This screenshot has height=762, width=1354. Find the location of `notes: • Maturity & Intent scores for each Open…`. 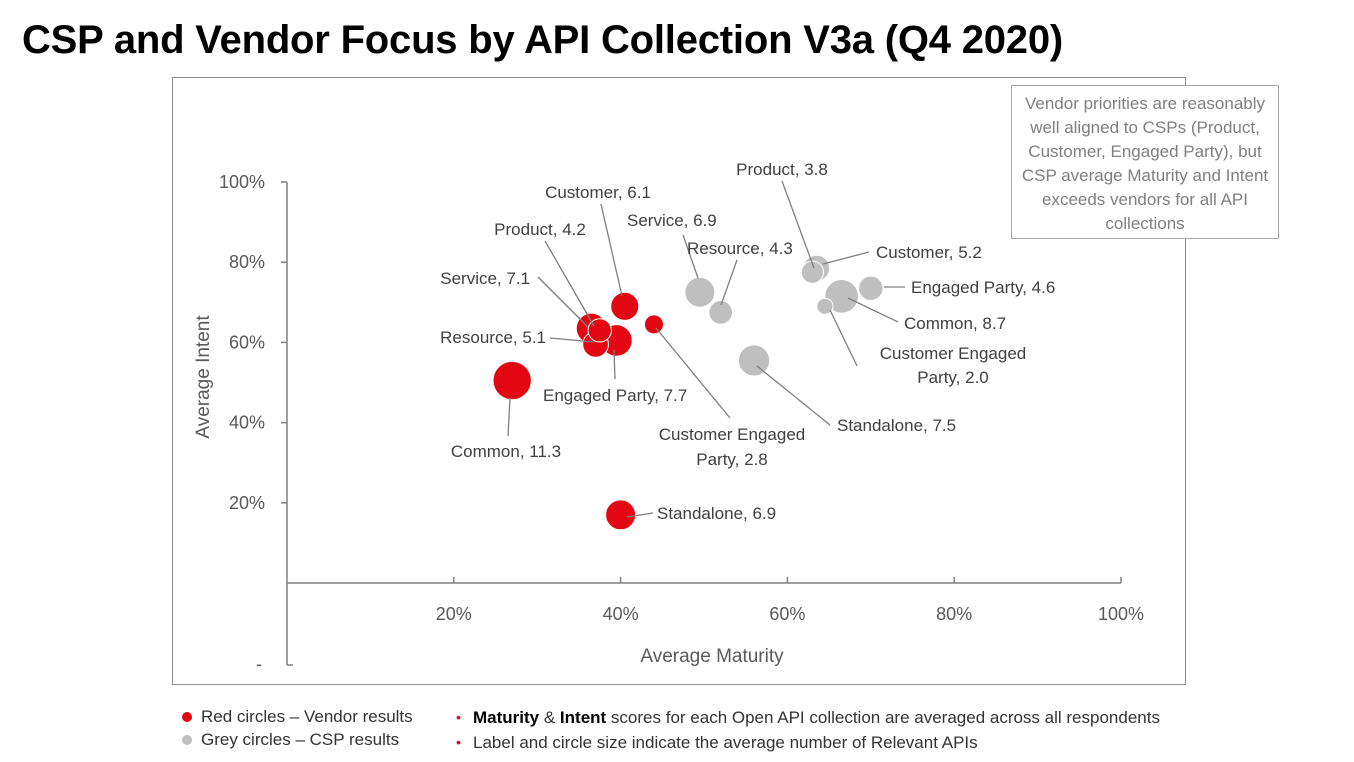

notes: • Maturity & Intent scores for each Open… is located at coordinates (808, 730).